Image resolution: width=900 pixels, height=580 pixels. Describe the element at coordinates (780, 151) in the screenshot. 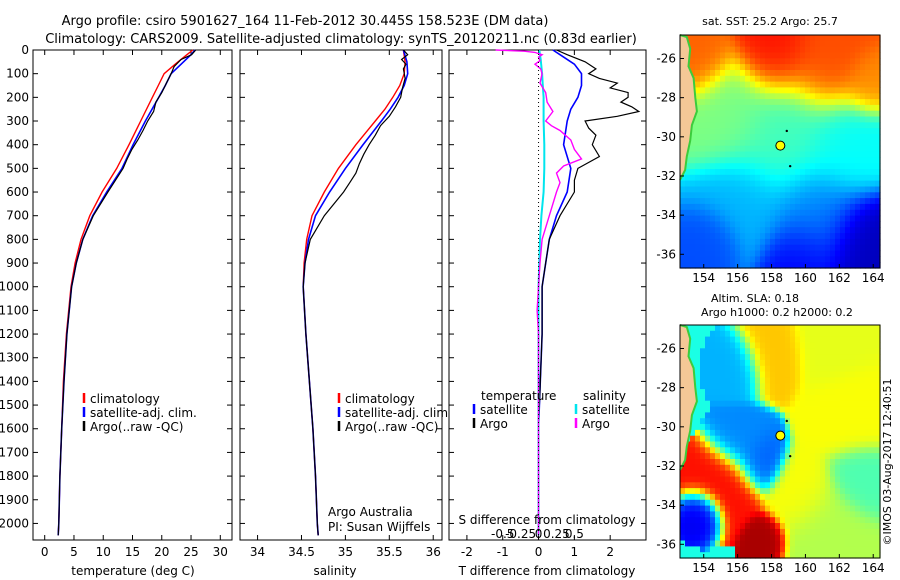

I see `g-sst-frame` at that location.